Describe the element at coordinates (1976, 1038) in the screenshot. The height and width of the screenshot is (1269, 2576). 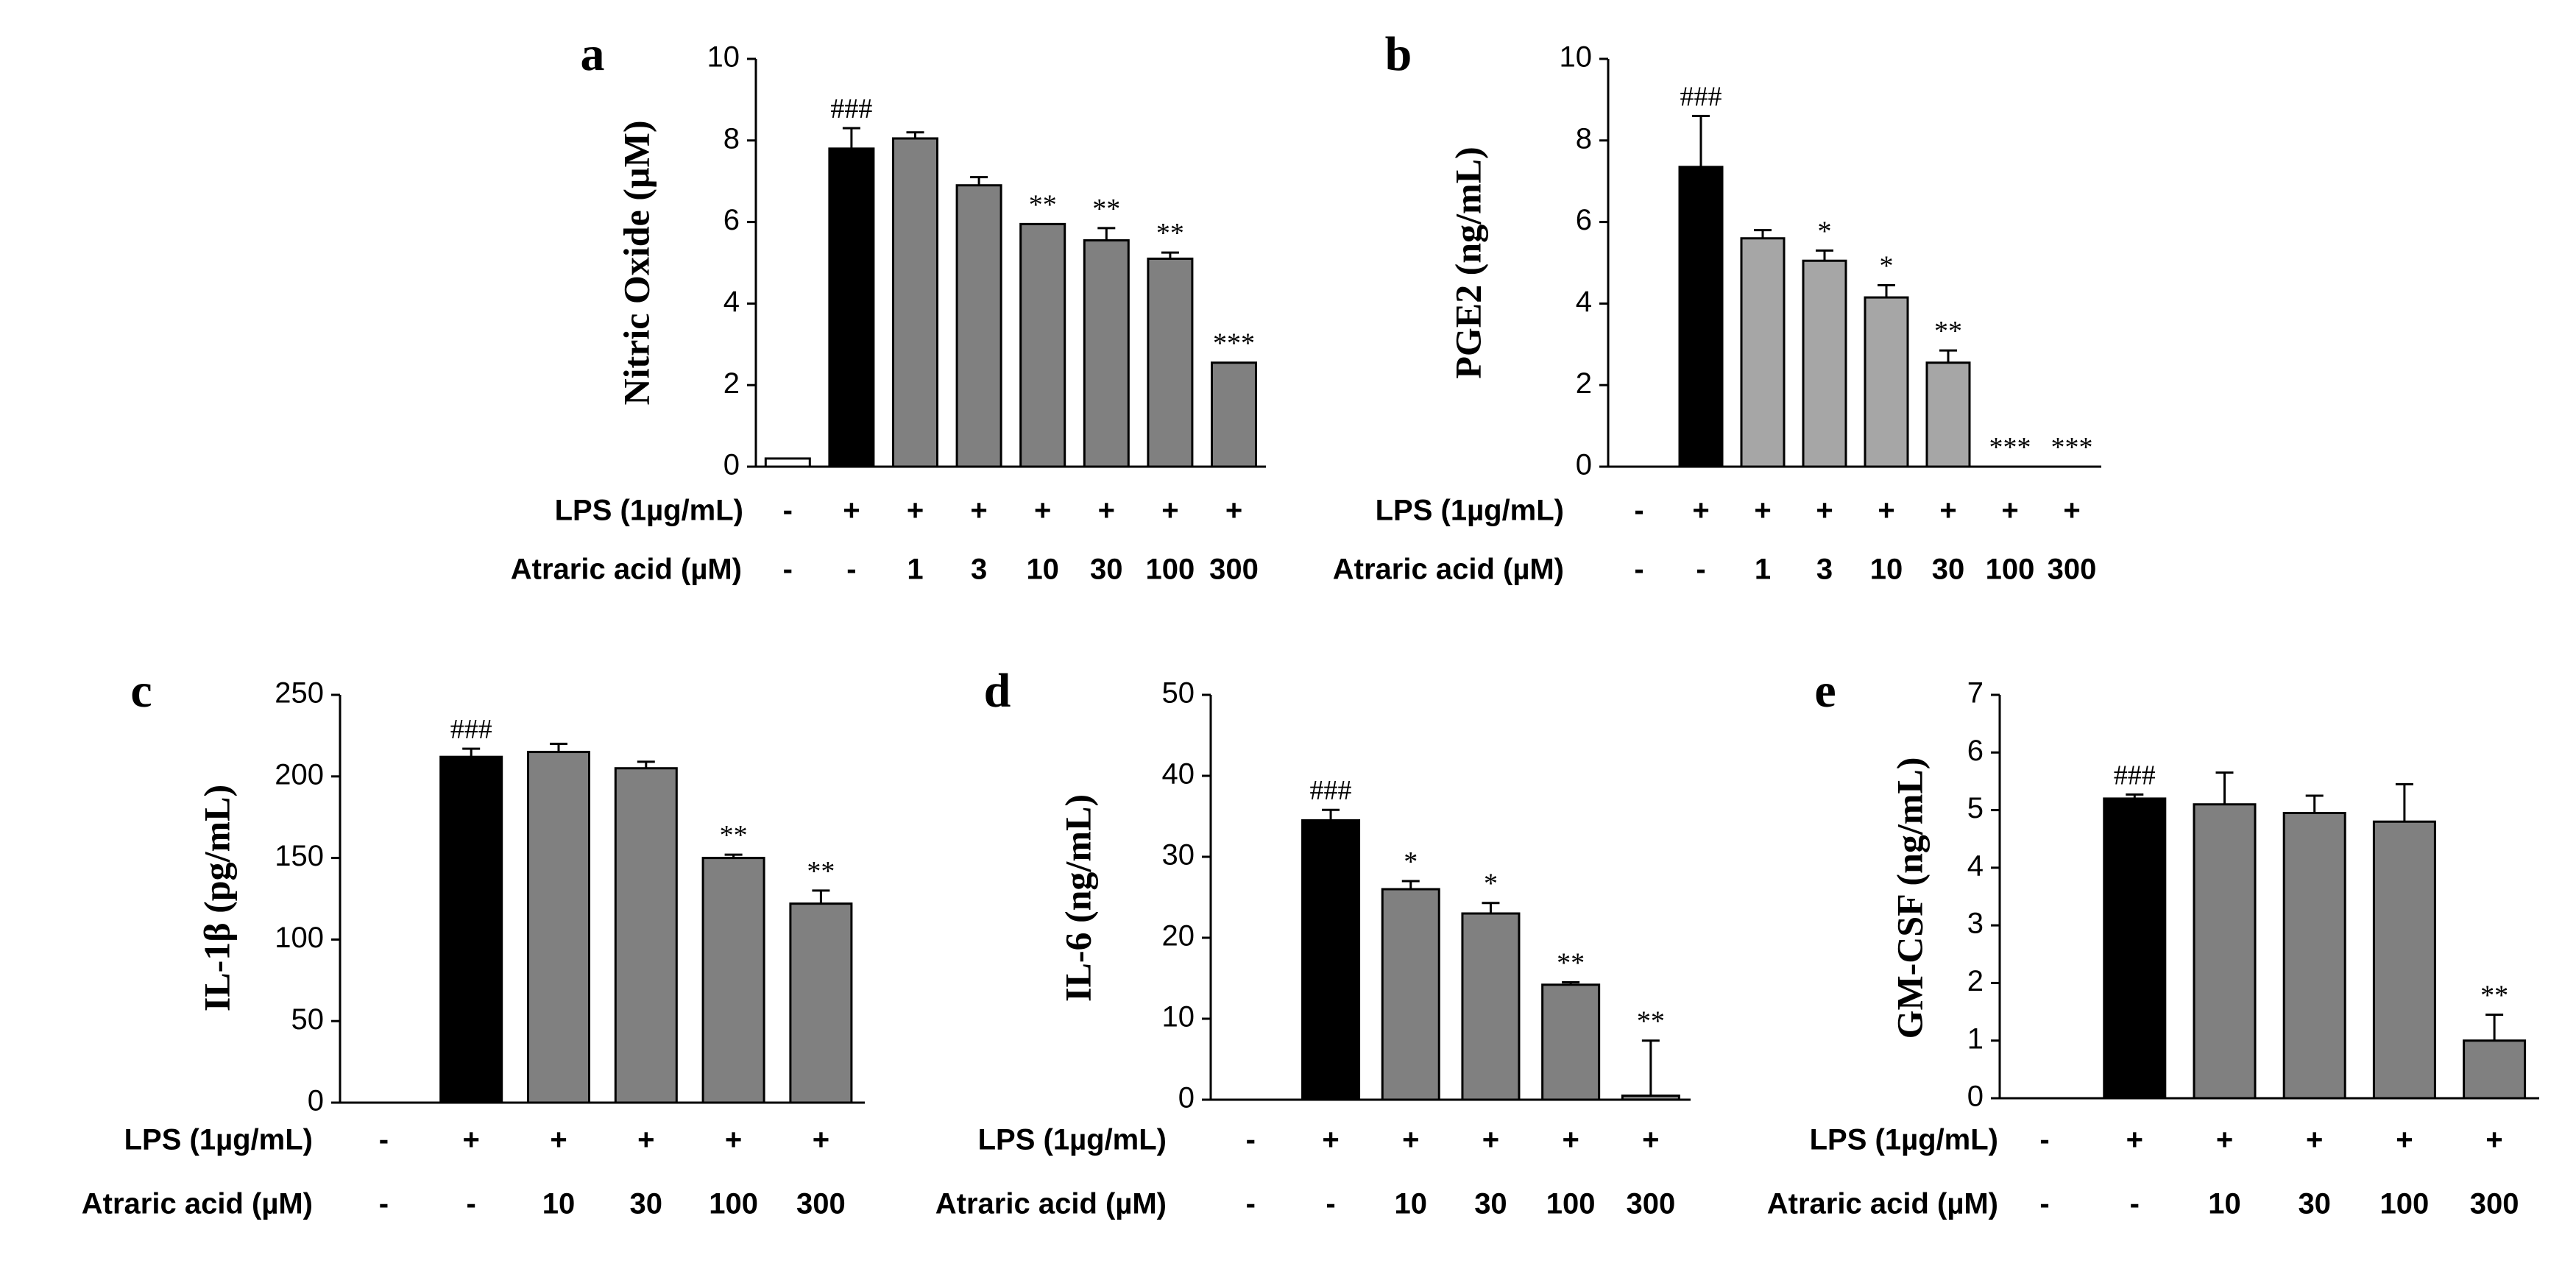
I see `y-tick-label: 1` at that location.